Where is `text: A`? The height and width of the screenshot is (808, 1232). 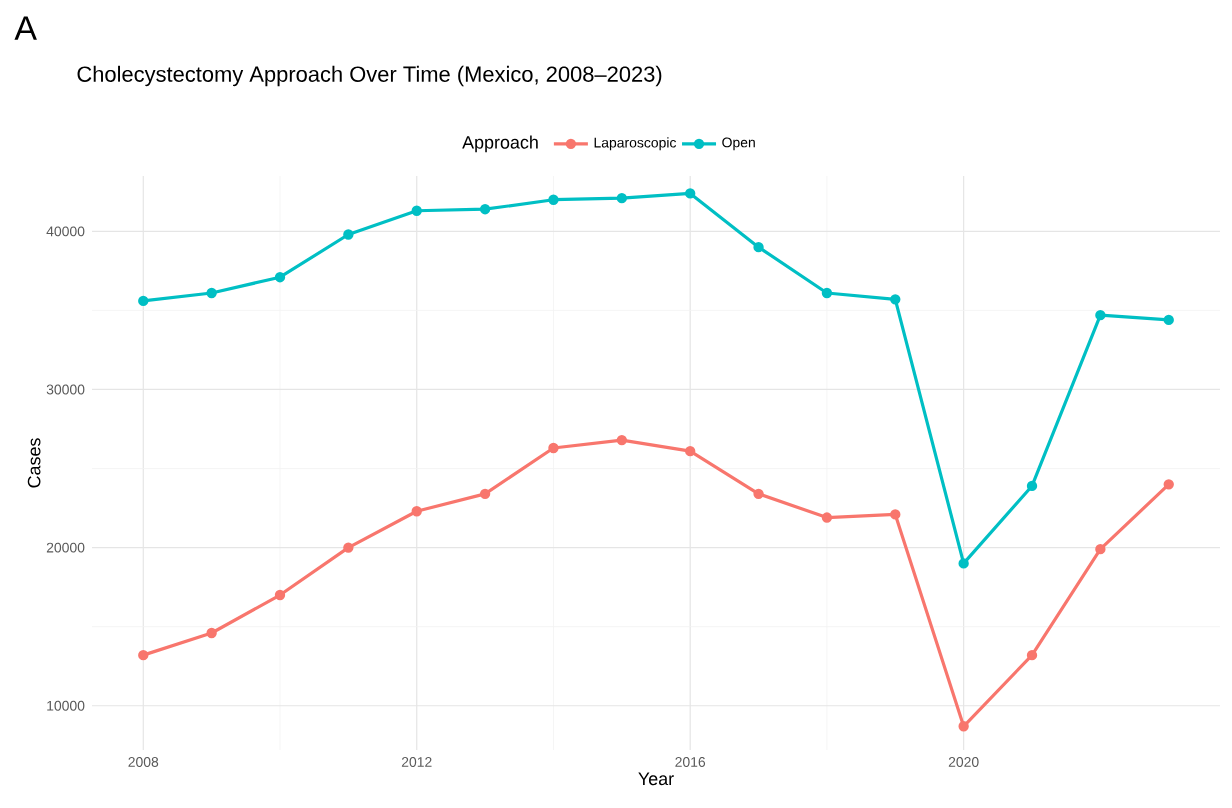
text: A is located at coordinates (25, 28).